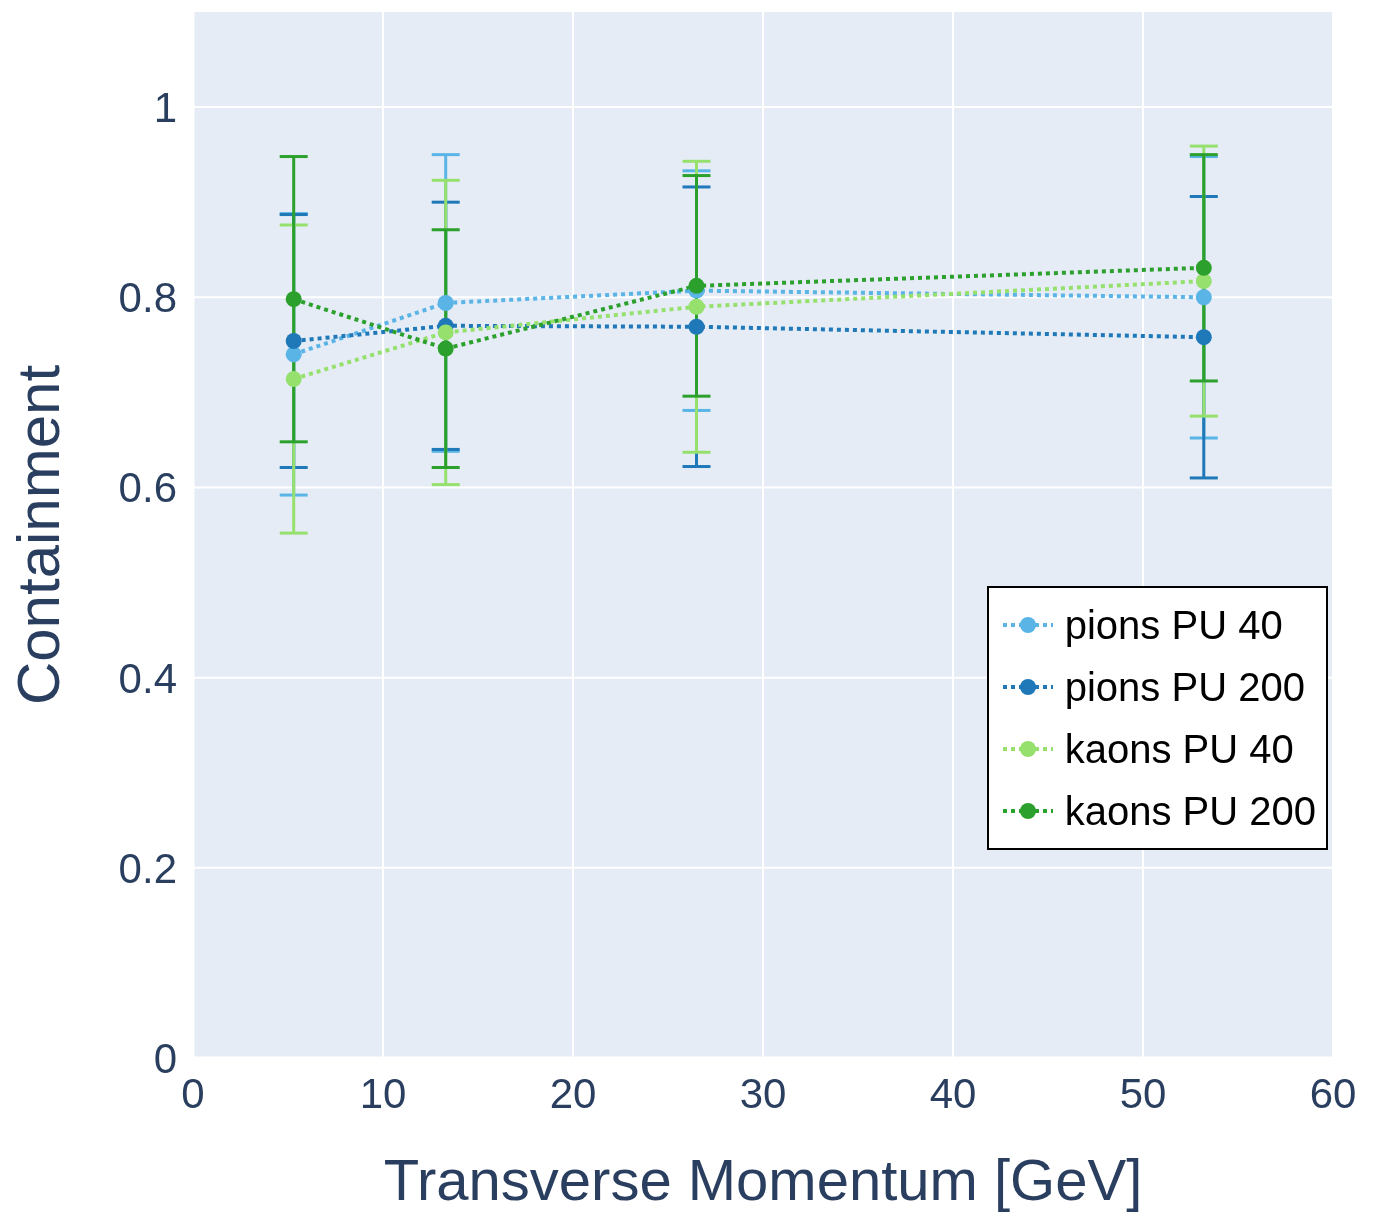 This screenshot has height=1230, width=1395. What do you see at coordinates (1179, 749) in the screenshot?
I see `legend-label: kaons PU 40` at bounding box center [1179, 749].